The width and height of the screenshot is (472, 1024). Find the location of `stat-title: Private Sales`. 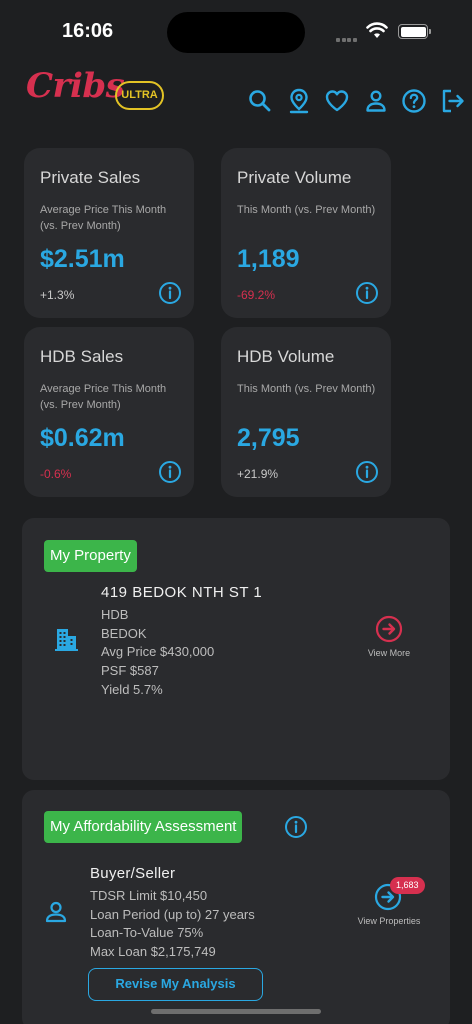

stat-title: Private Sales is located at coordinates (90, 177).